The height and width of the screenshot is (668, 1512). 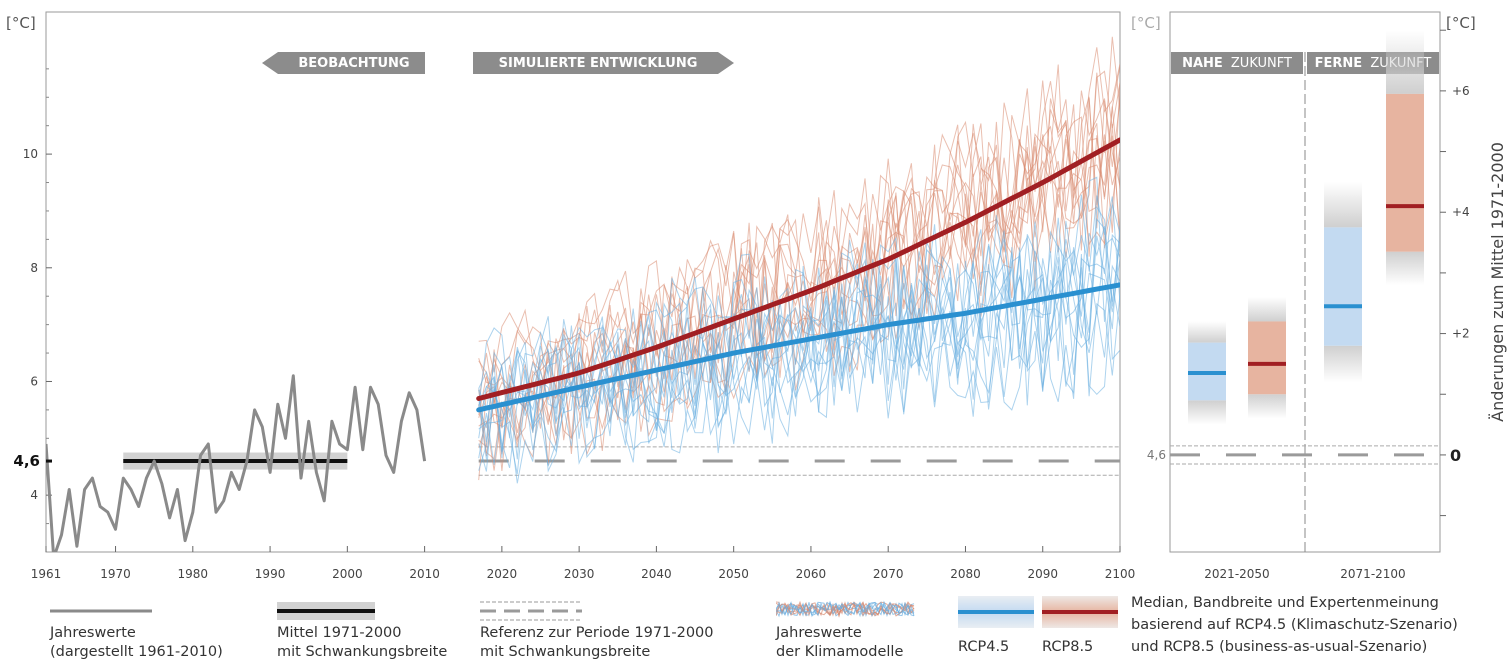 What do you see at coordinates (1455, 455) in the screenshot?
I see `right-zero-label: 0` at bounding box center [1455, 455].